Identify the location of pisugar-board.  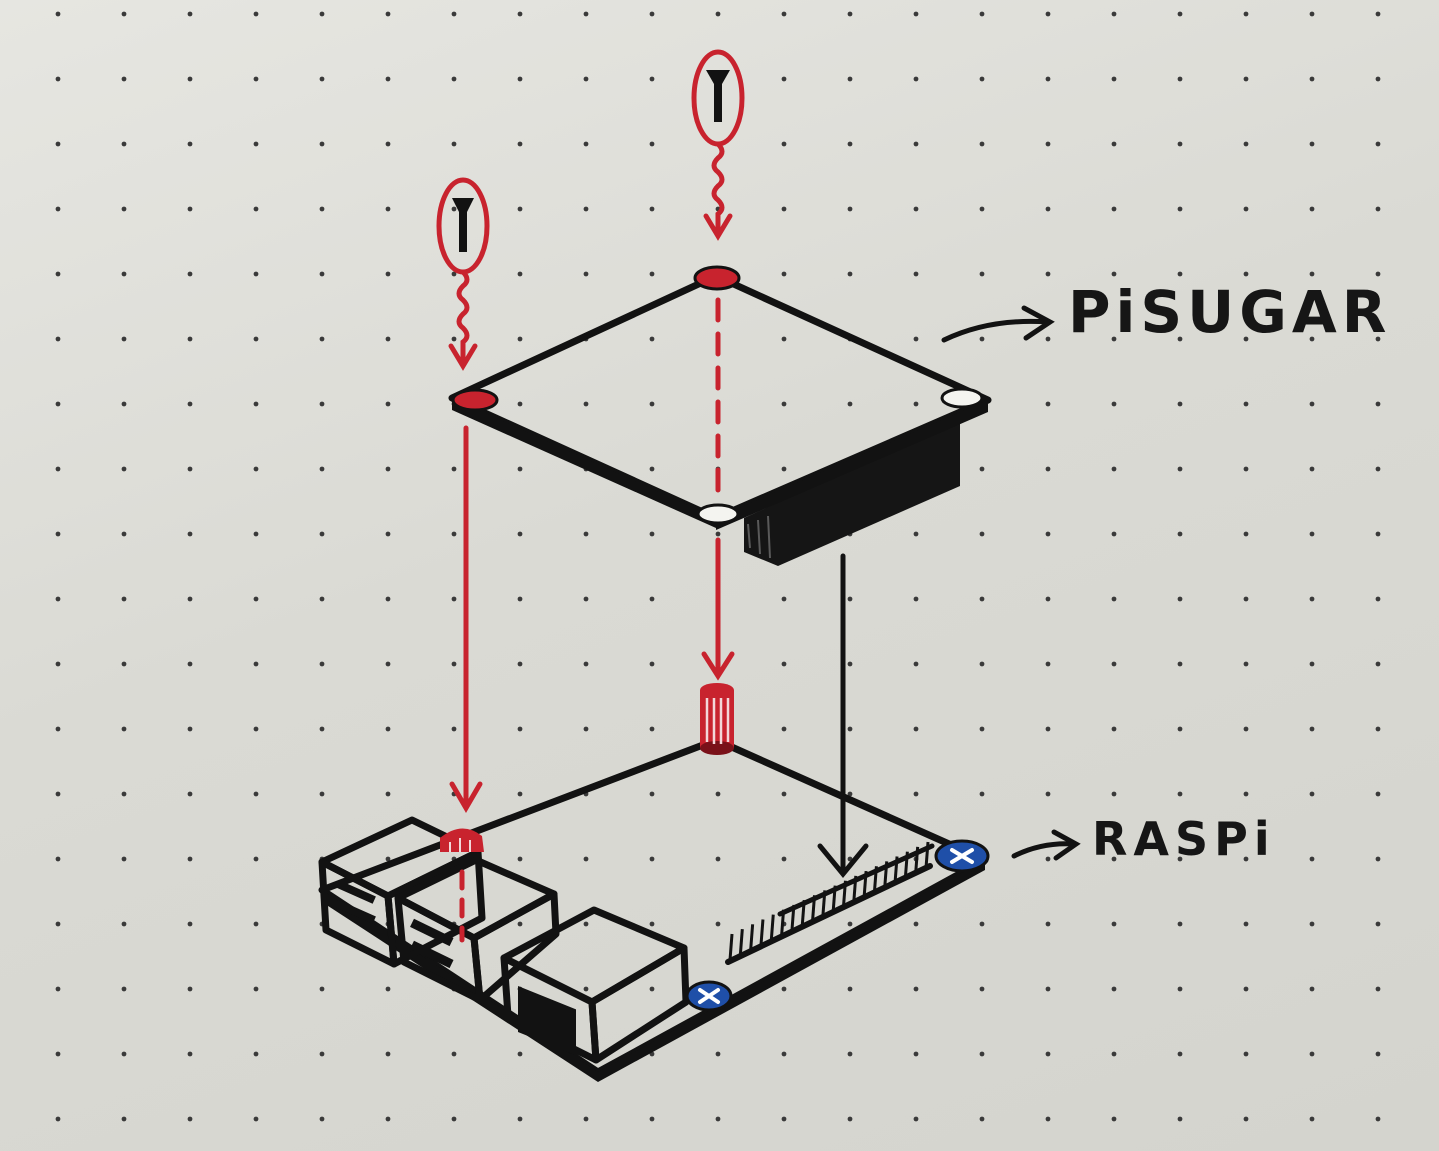
(720, 415).